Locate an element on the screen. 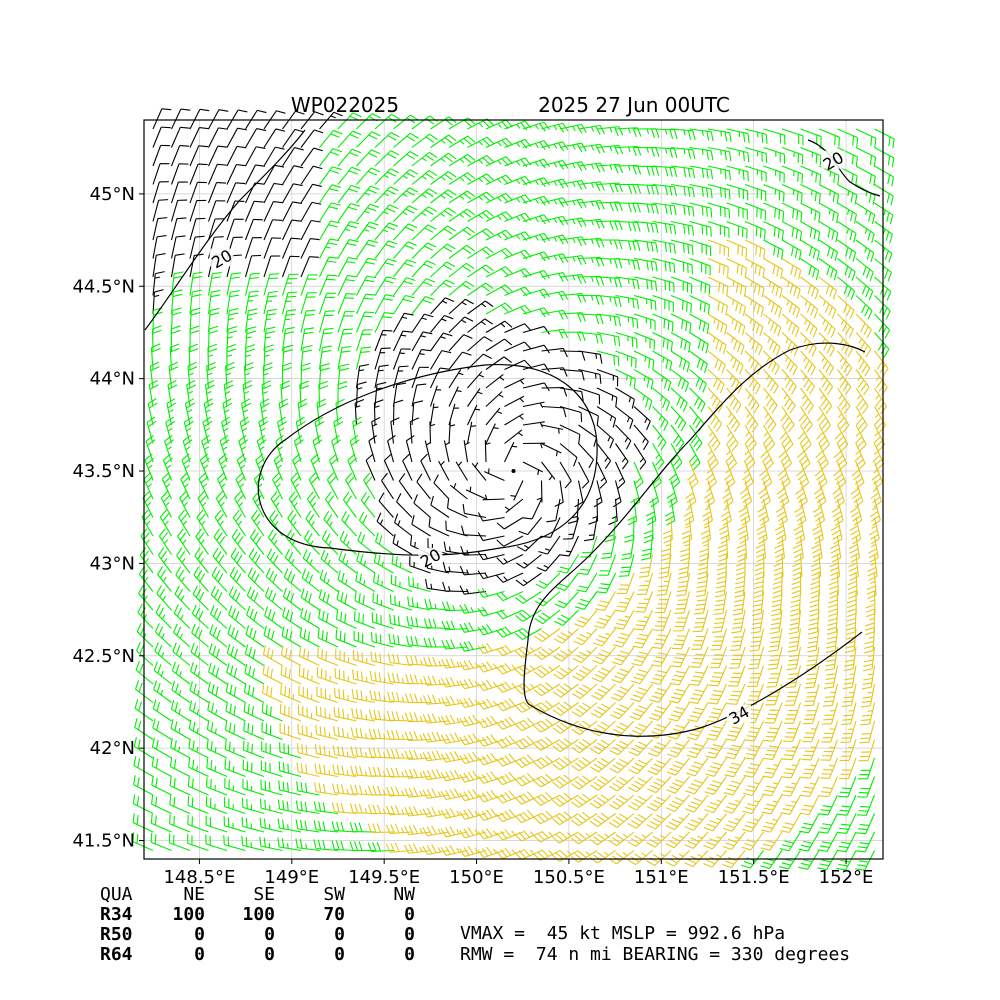 This screenshot has height=1000, width=1000. table-header-cell: NW is located at coordinates (404, 894).